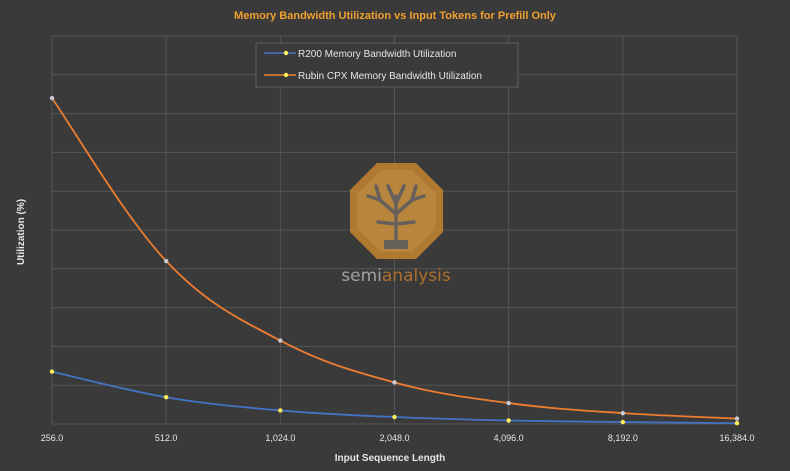  What do you see at coordinates (390, 76) in the screenshot?
I see `legend-label-cpx: Rubin CPX Memory Bandwidth Utilization` at bounding box center [390, 76].